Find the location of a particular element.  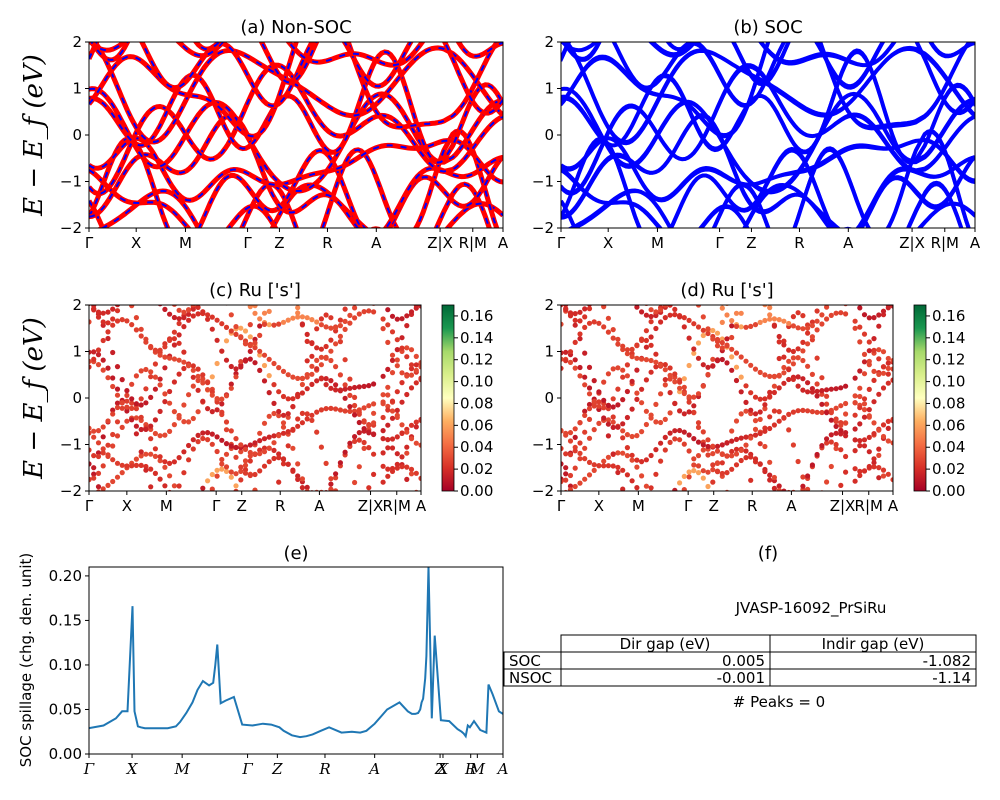

x-tick-label: Z is located at coordinates (440, 769).